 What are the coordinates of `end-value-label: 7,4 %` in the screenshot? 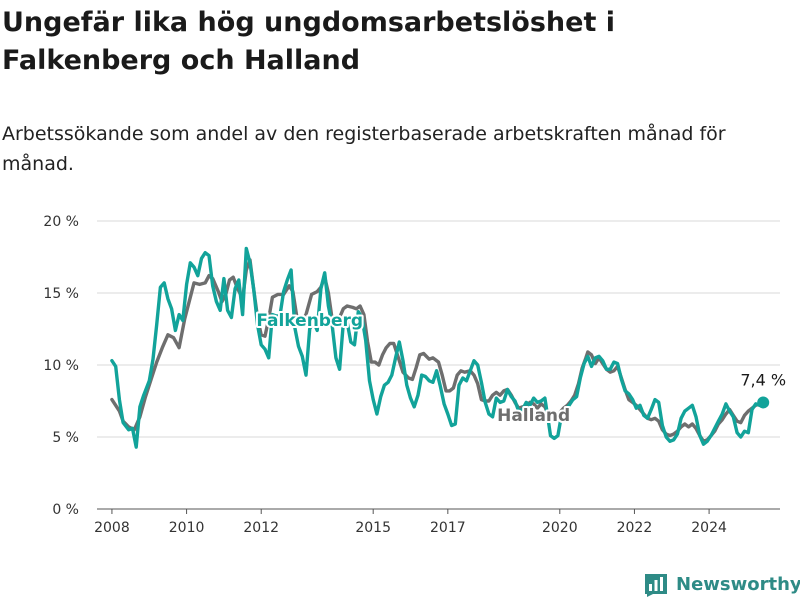 It's located at (763, 379).